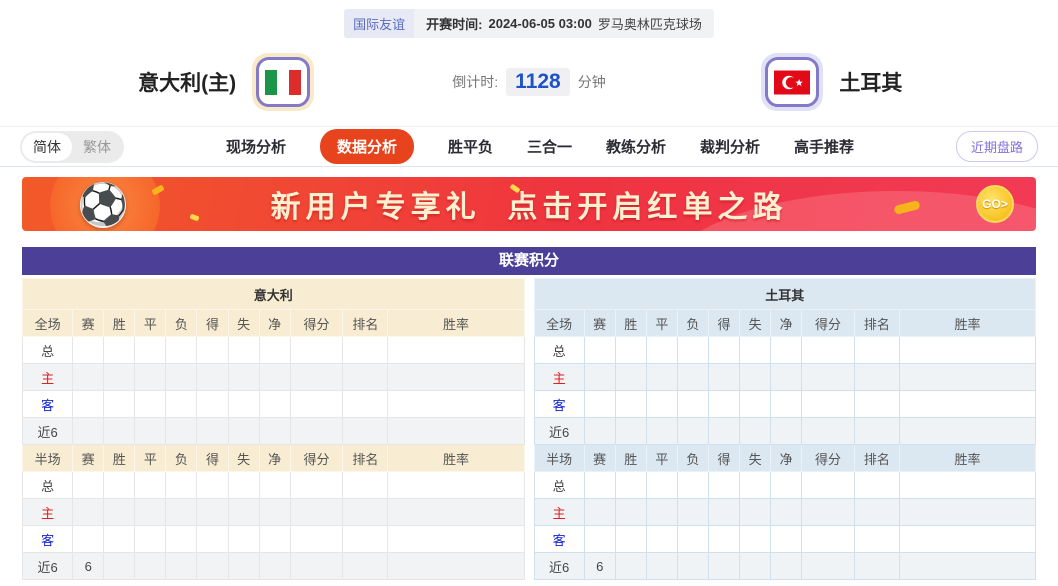  What do you see at coordinates (995, 204) in the screenshot?
I see `go-button: GO>` at bounding box center [995, 204].